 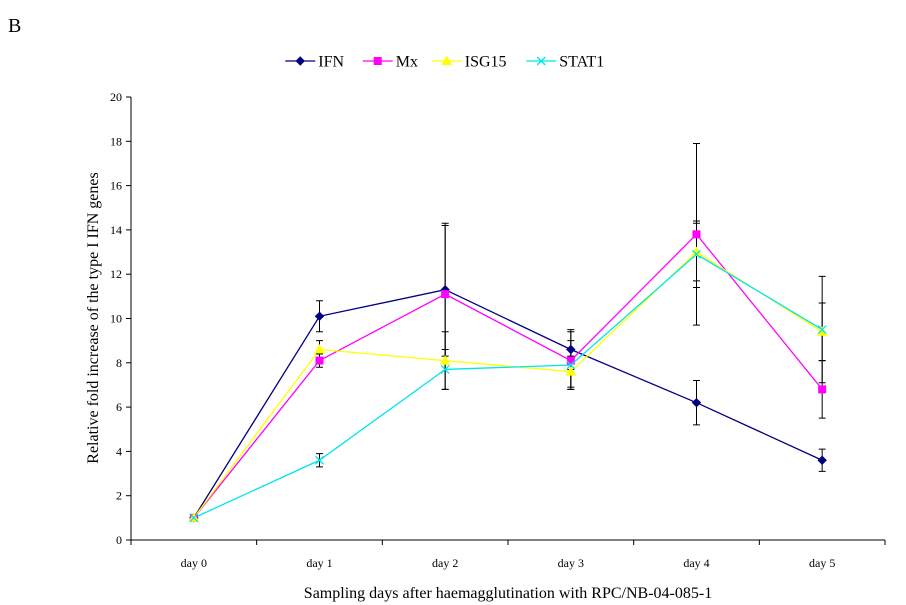 I want to click on y-ticks: 0 2 4 6 8 10 12 14 16 18 20, so click(x=120, y=318).